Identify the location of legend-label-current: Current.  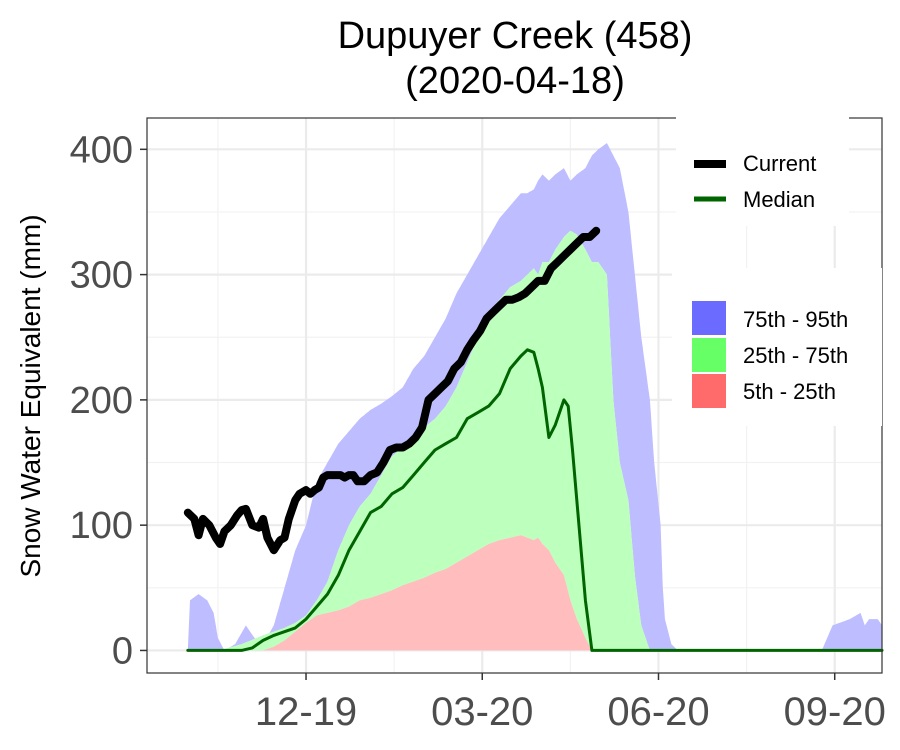
(779, 163).